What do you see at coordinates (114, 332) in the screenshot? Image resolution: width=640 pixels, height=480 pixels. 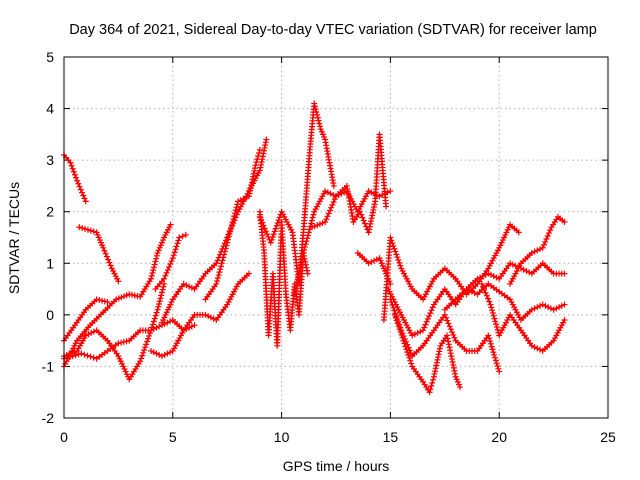 I see `series-line` at bounding box center [114, 332].